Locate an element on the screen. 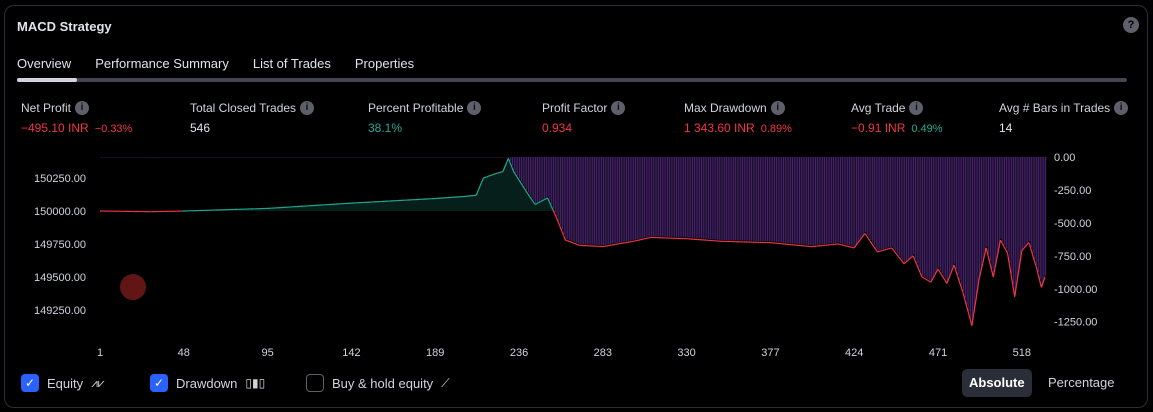 The width and height of the screenshot is (1153, 412). percentage-button: Percentage is located at coordinates (1081, 382).